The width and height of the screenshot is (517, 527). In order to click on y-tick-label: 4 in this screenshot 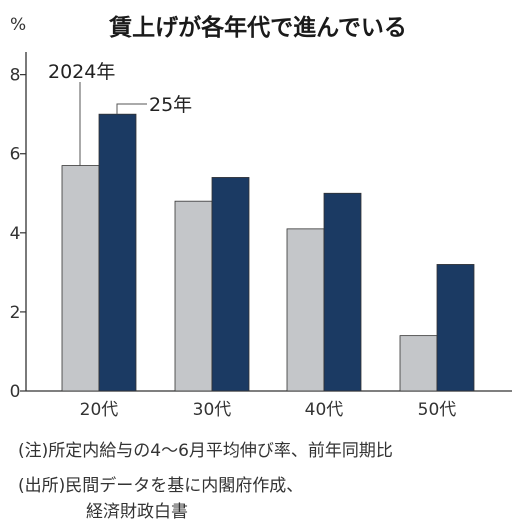, I will do `click(15, 234)`.